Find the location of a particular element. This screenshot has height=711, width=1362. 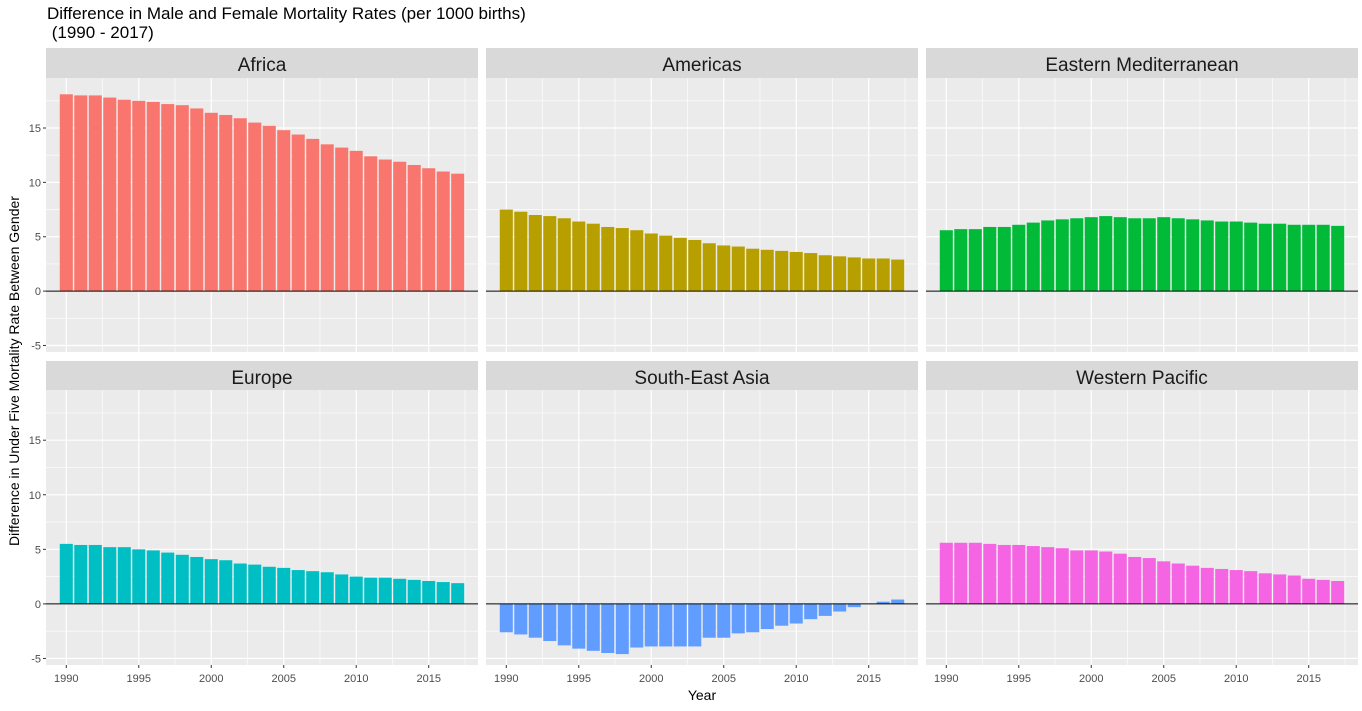

x-tick-label: 1990 is located at coordinates (946, 679).